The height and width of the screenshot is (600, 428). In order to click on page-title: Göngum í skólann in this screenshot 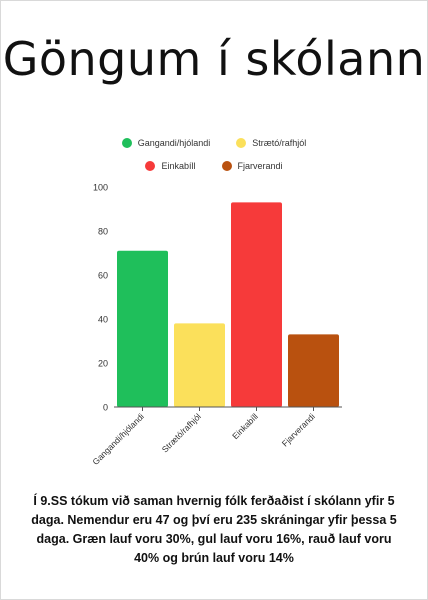, I will do `click(214, 59)`.